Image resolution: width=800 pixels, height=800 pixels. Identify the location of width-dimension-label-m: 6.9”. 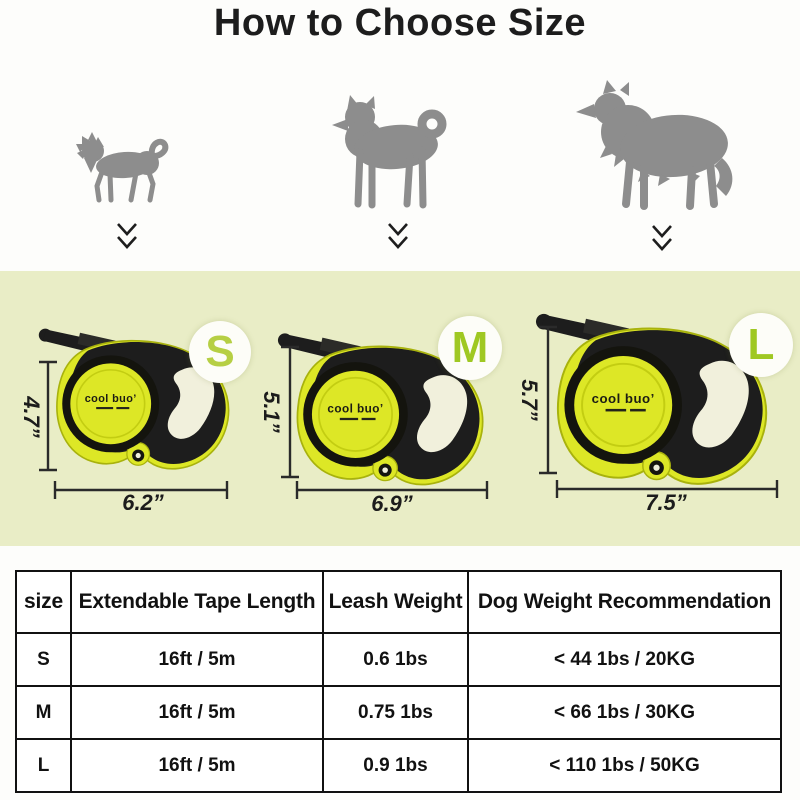
(392, 503).